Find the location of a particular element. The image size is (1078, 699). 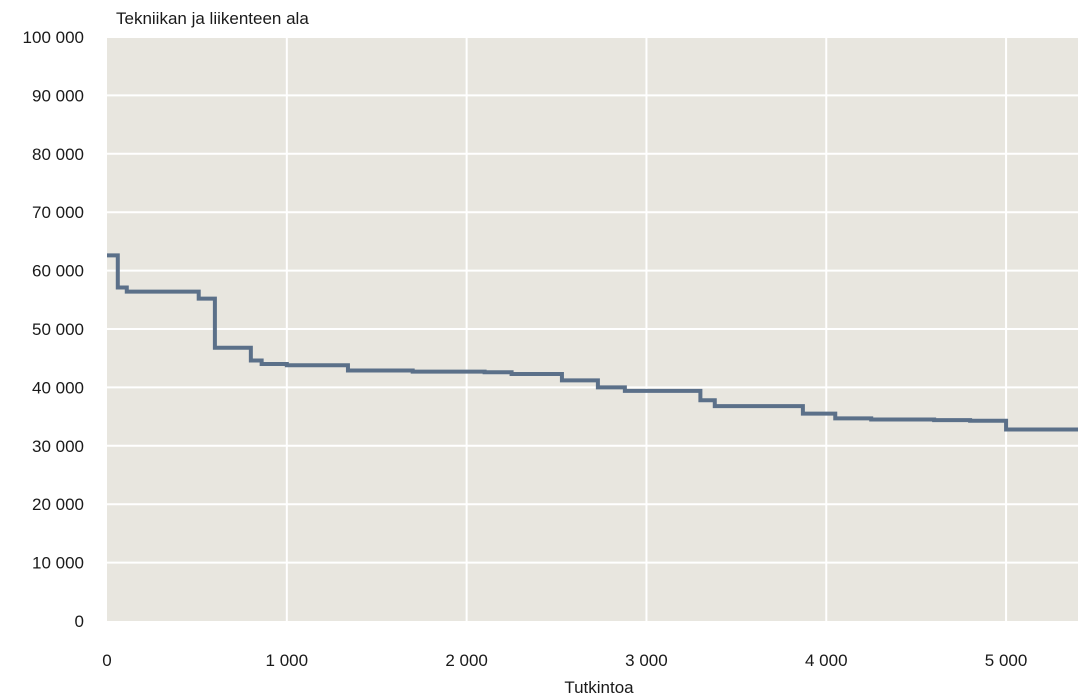

y-tick-label: 100 000 is located at coordinates (53, 37).